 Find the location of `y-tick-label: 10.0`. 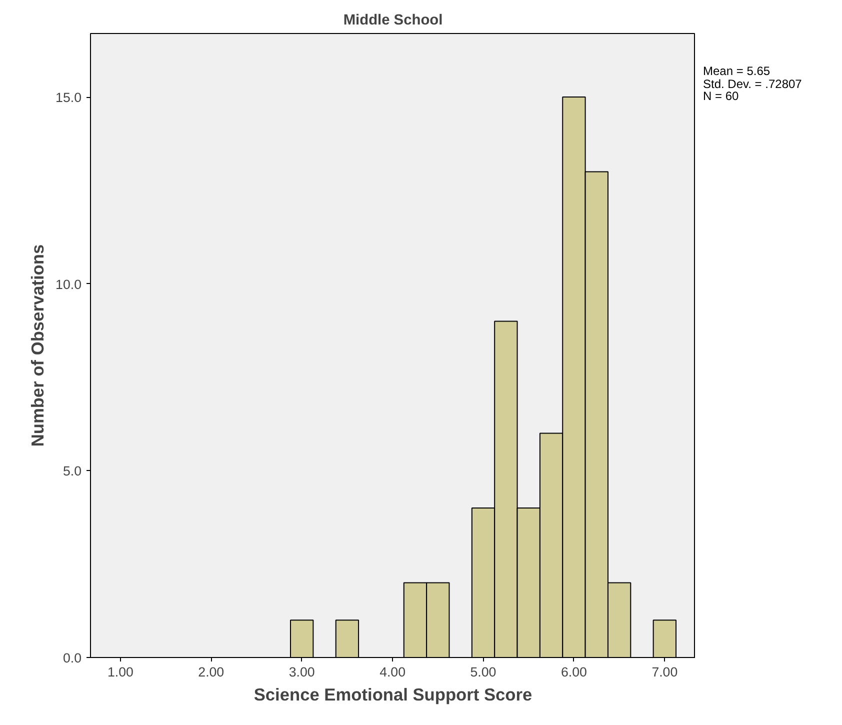

y-tick-label: 10.0 is located at coordinates (69, 284).